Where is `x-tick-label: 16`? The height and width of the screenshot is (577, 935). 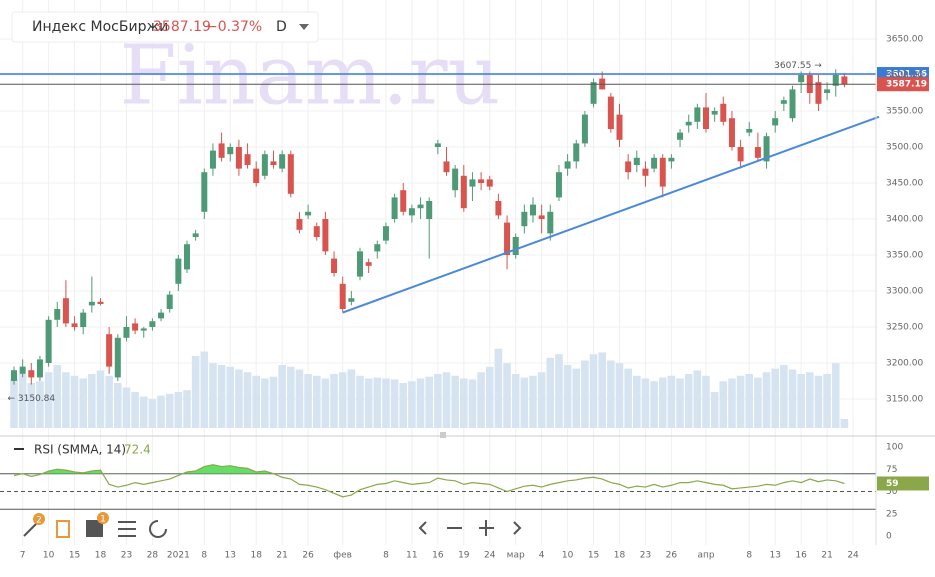 x-tick-label: 16 is located at coordinates (438, 556).